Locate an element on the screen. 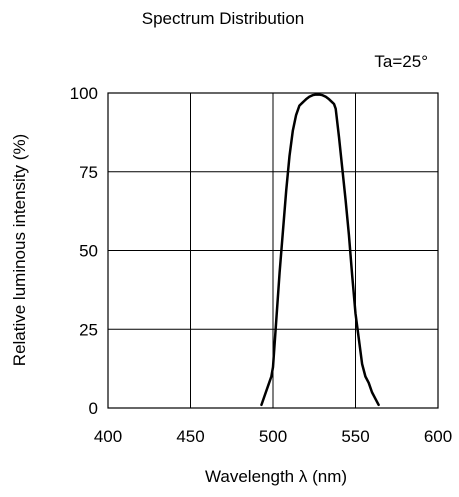  chart-title: Spectrum Distribution is located at coordinates (223, 18).